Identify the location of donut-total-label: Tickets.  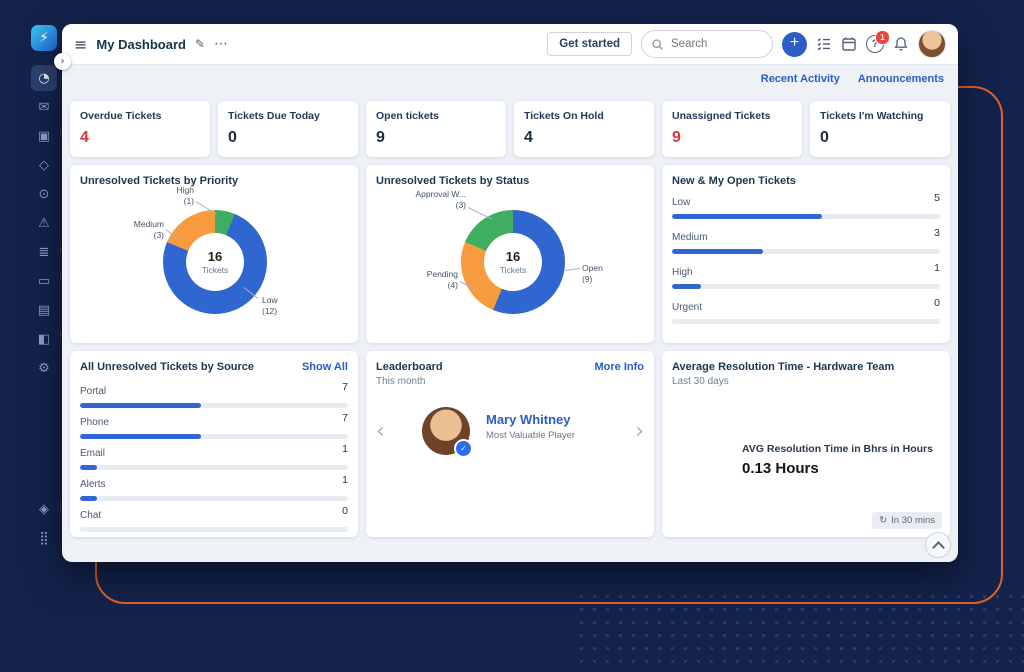
(513, 270).